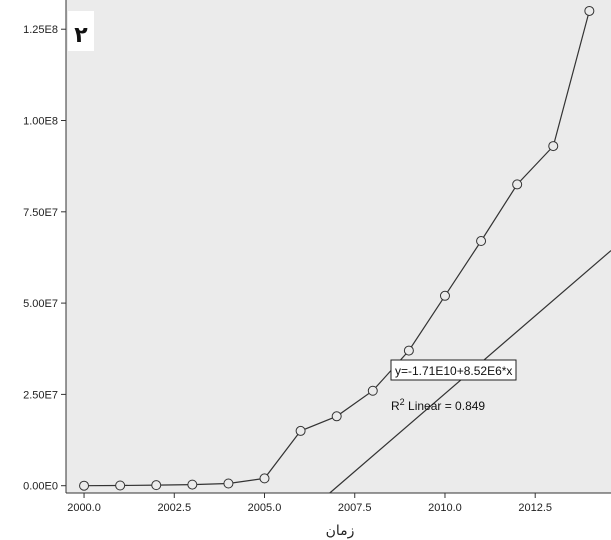  I want to click on x-axis-title: زمان, so click(340, 531).